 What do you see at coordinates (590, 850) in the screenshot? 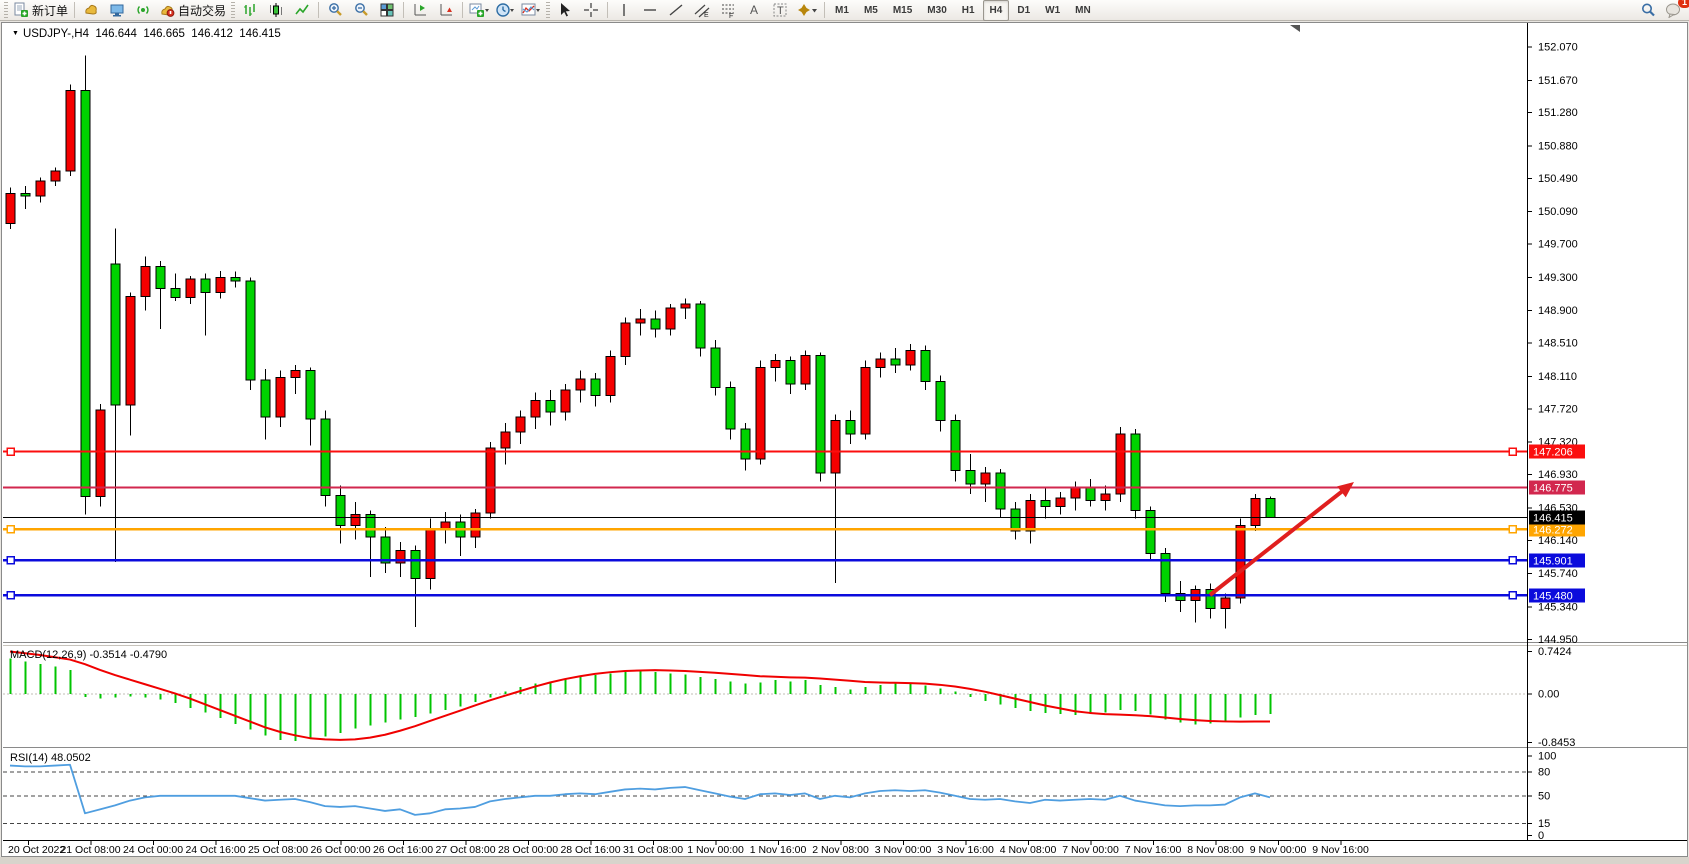
I see `date-label: 28 Oct 16:00` at bounding box center [590, 850].